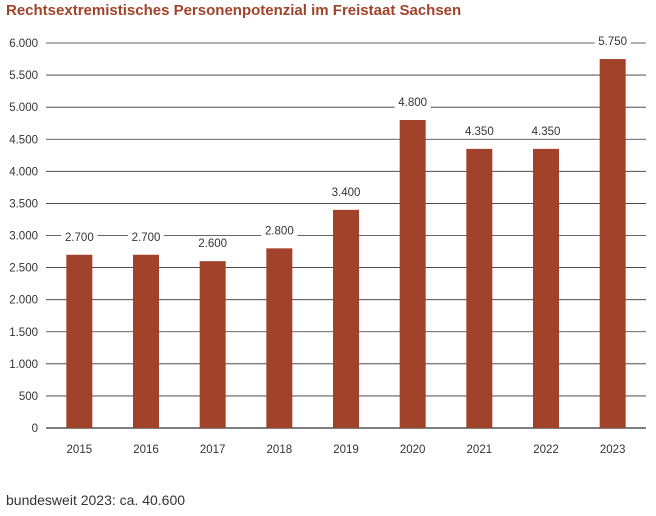 The width and height of the screenshot is (656, 516). I want to click on y-tick-label: 4.500, so click(23, 140).